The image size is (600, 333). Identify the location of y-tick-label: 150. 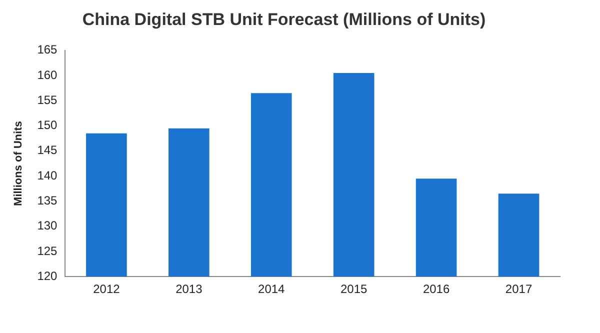
(47, 125).